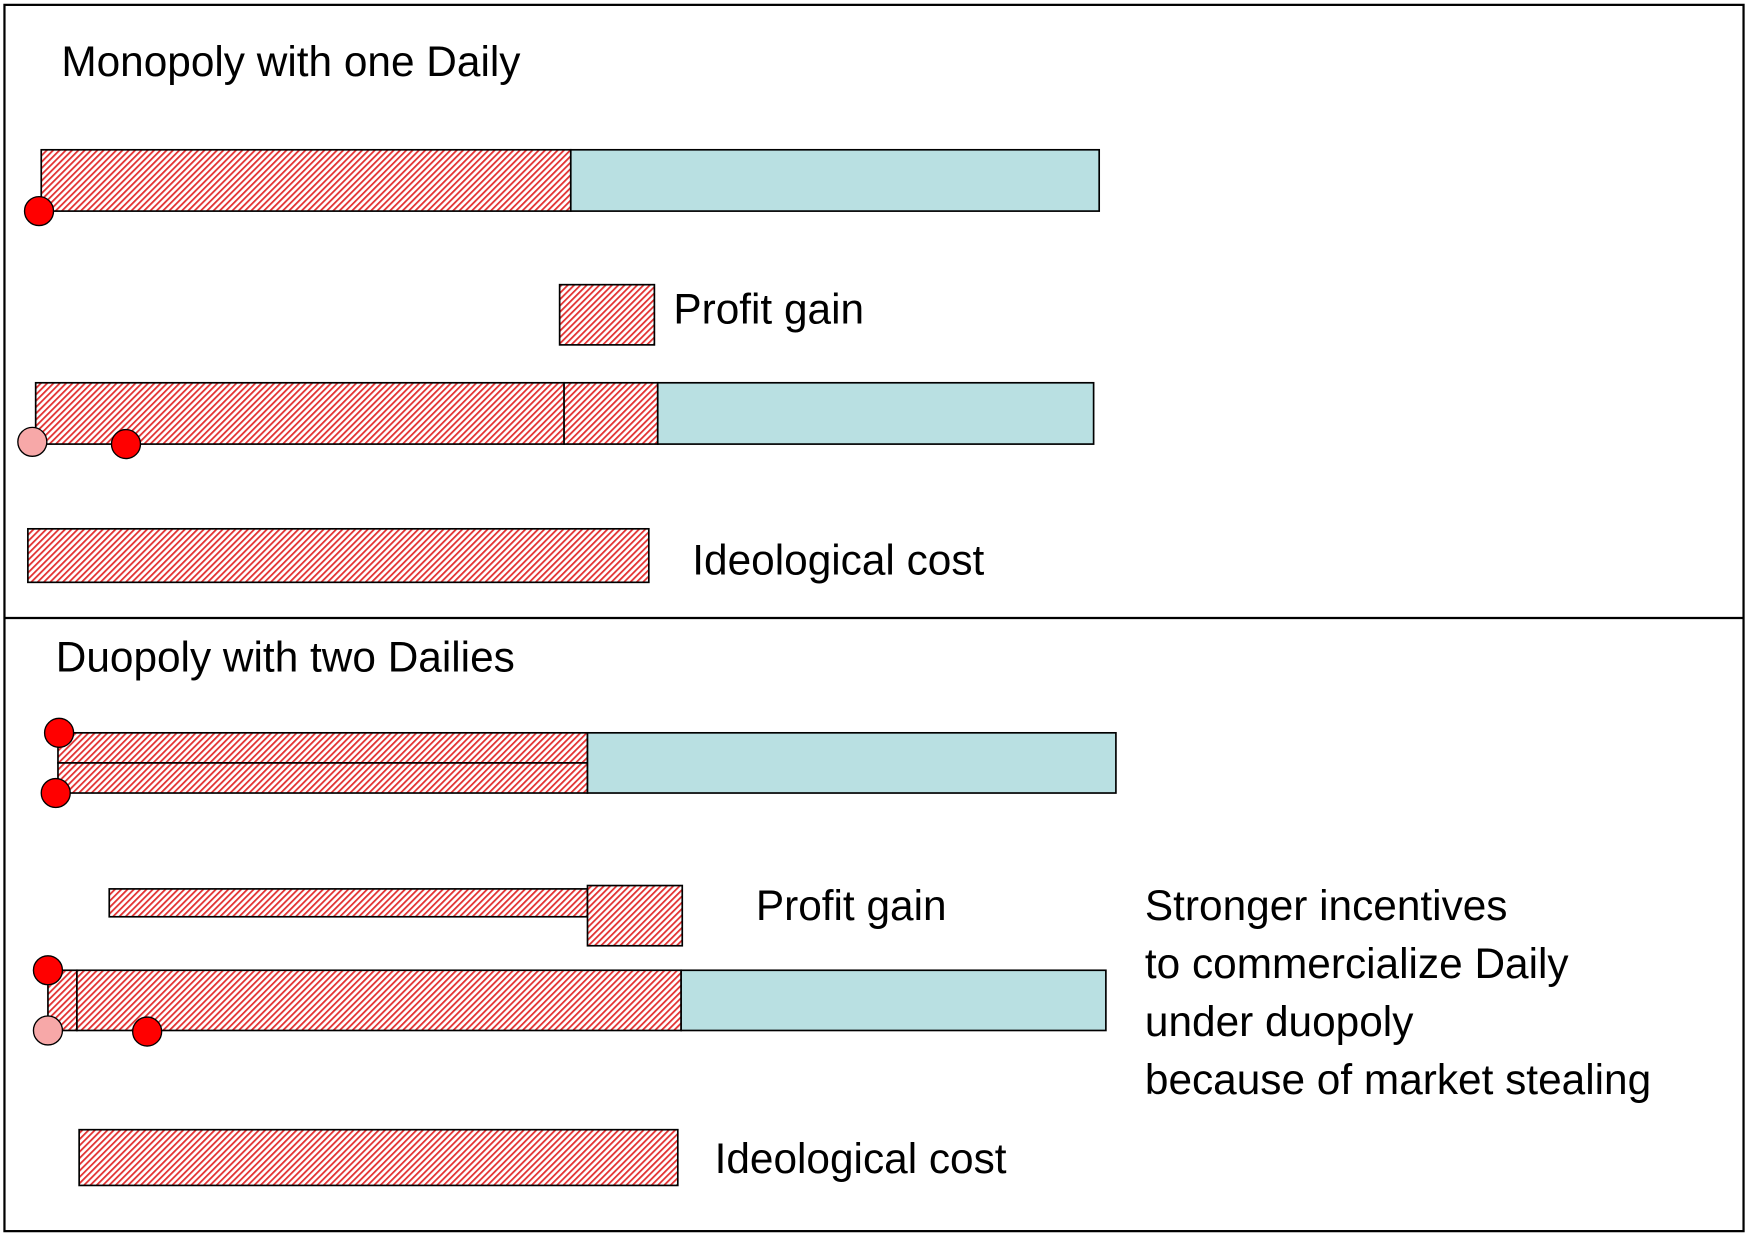  What do you see at coordinates (348, 903) in the screenshot?
I see `profit-strip` at bounding box center [348, 903].